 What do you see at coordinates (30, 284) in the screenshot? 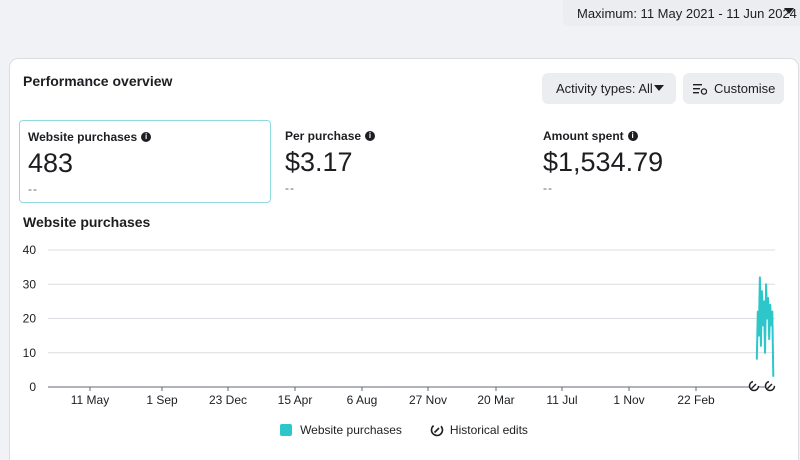
I see `y-tick-label: 30` at bounding box center [30, 284].